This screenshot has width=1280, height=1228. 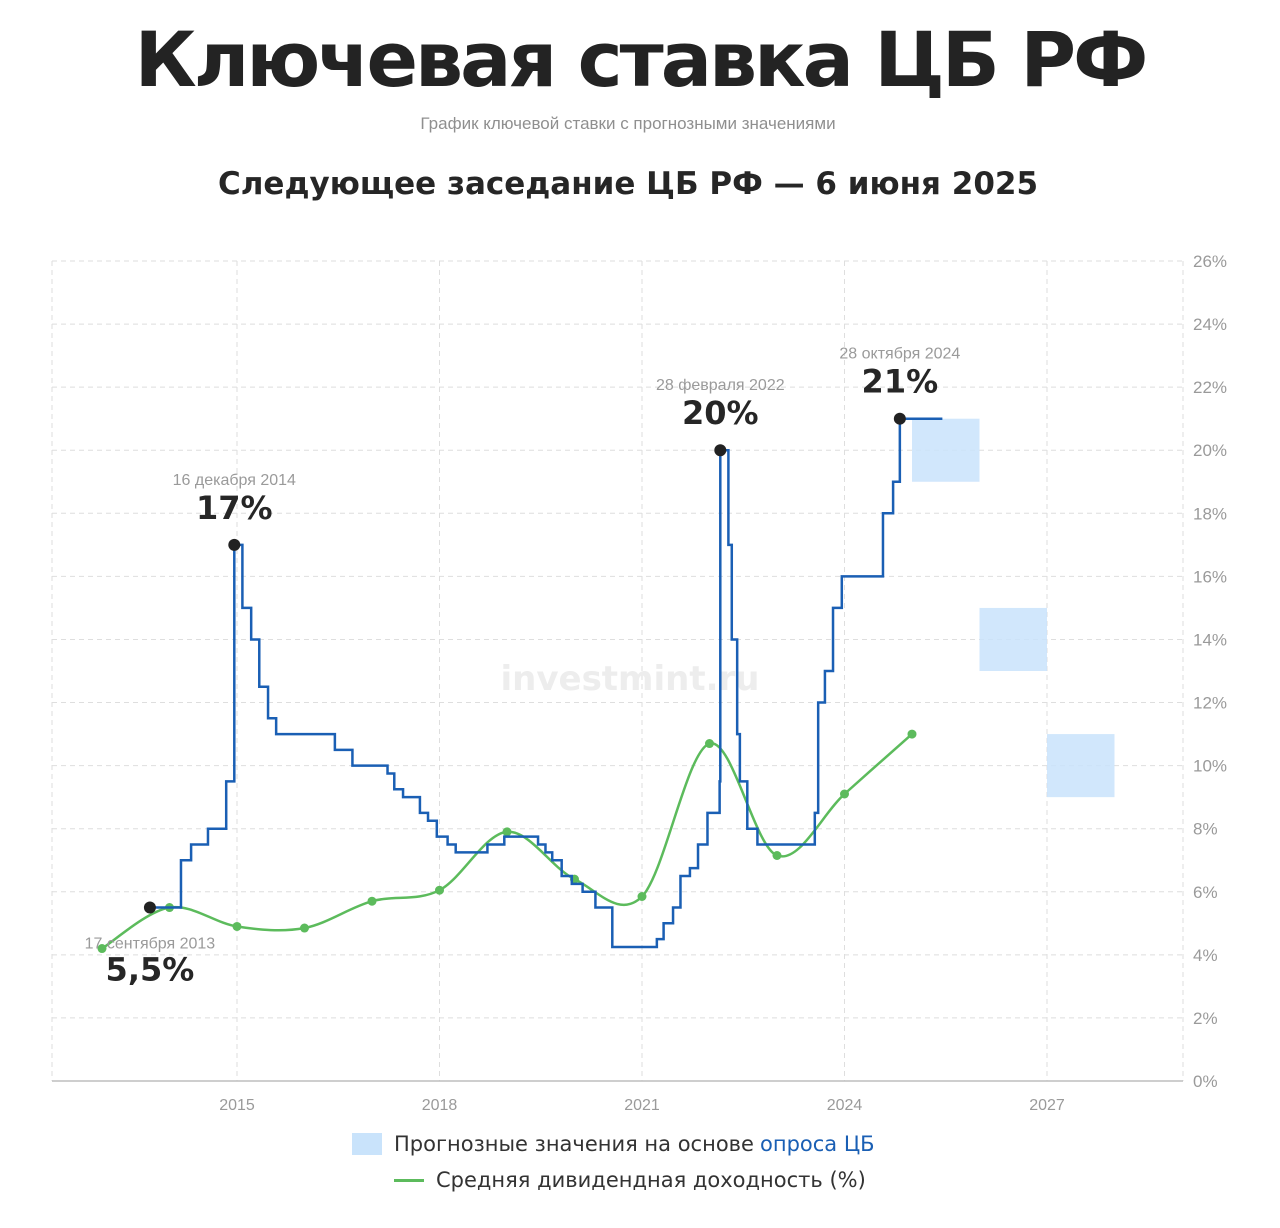 I want to click on legend-forecast-label: Прогнозные значения на основе, so click(x=574, y=1144).